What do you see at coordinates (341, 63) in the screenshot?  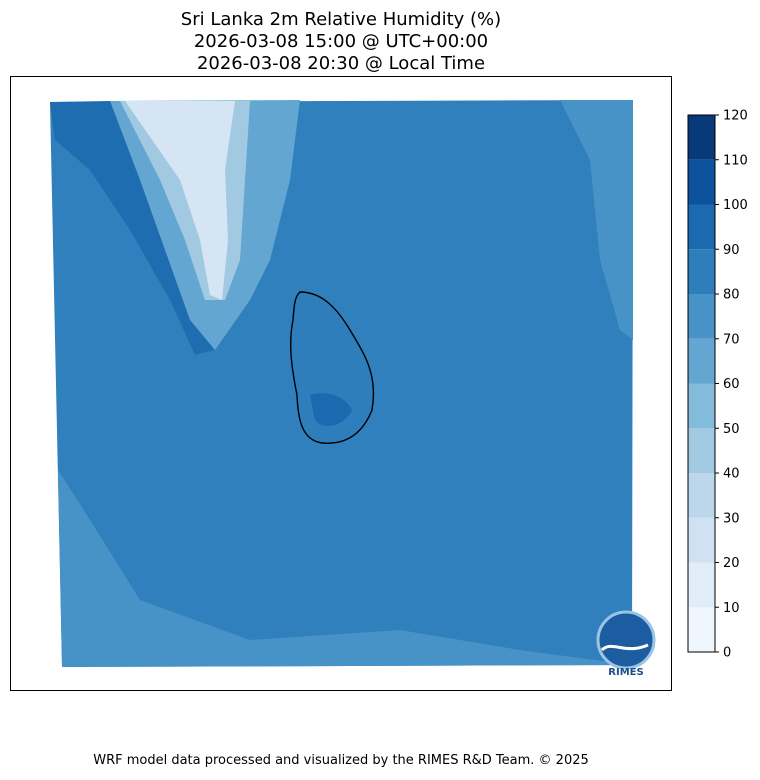 I see `title-line: 2026-03-08 20:30 @ Local Time` at bounding box center [341, 63].